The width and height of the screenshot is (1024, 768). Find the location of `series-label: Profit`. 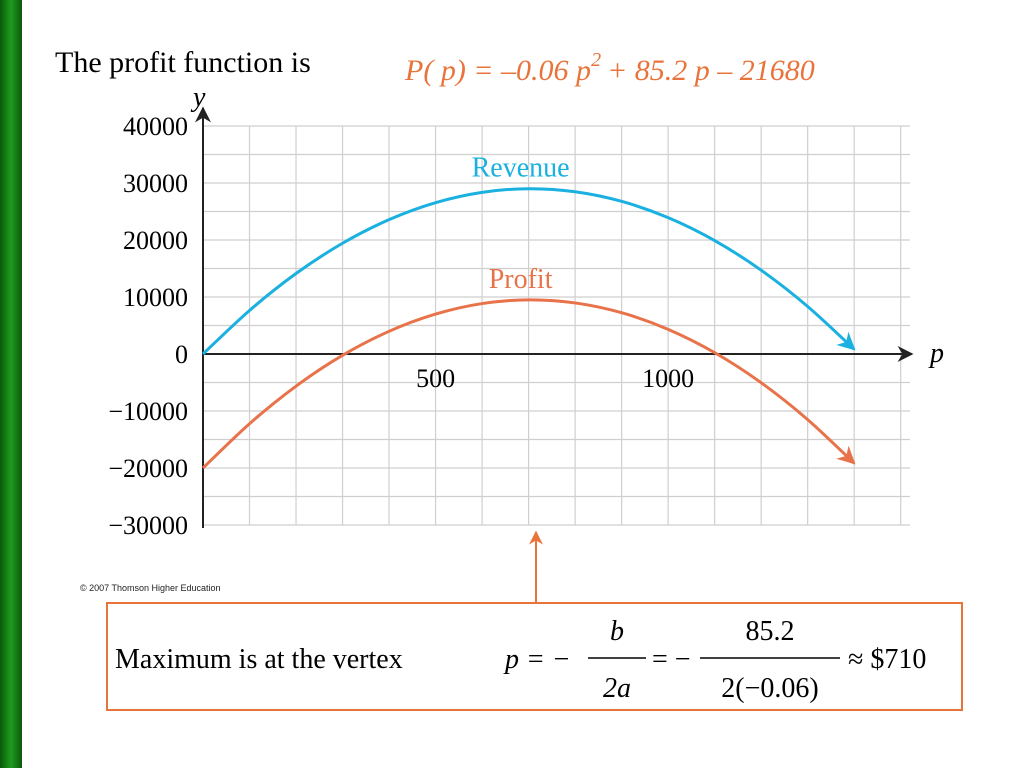

series-label: Profit is located at coordinates (521, 279).